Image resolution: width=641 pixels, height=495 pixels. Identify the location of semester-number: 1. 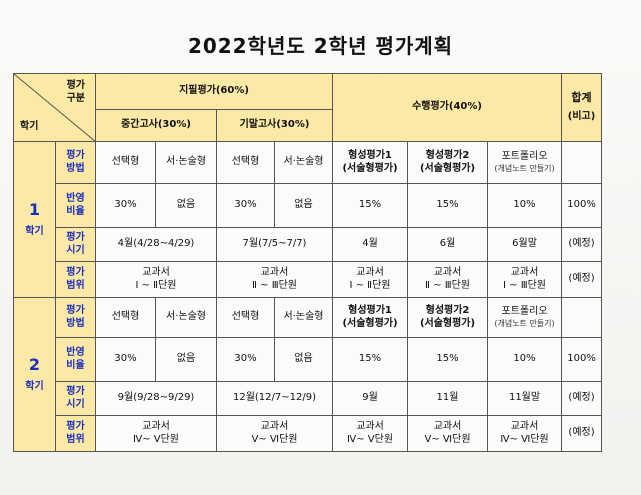
(34, 210).